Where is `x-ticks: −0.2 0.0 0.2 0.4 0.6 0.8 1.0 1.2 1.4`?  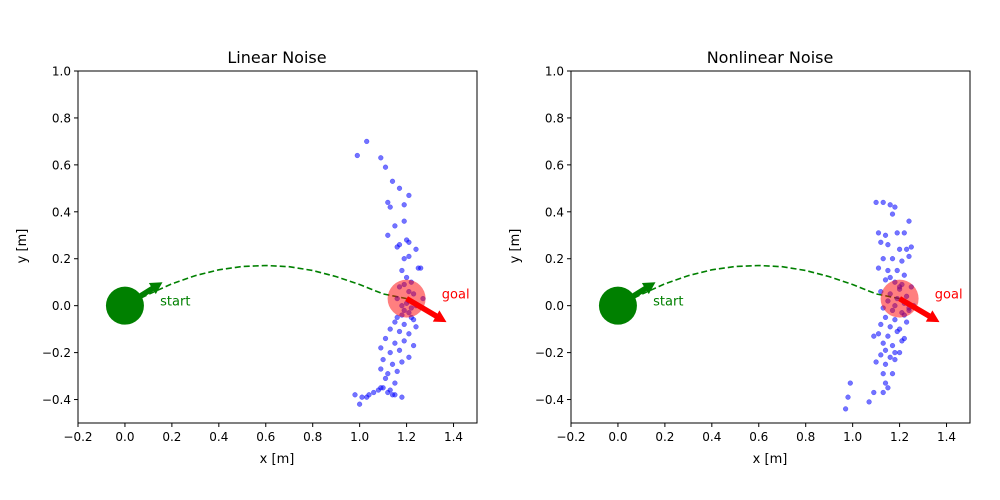 x-ticks: −0.2 0.0 0.2 0.4 0.6 0.8 1.0 1.2 1.4 is located at coordinates (756, 433).